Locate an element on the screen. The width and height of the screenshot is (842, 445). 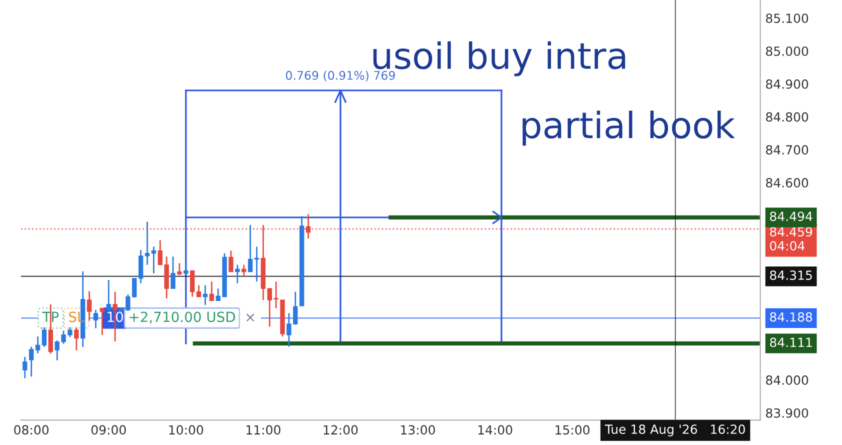
annotation: +2,710.00 USD is located at coordinates (183, 318).